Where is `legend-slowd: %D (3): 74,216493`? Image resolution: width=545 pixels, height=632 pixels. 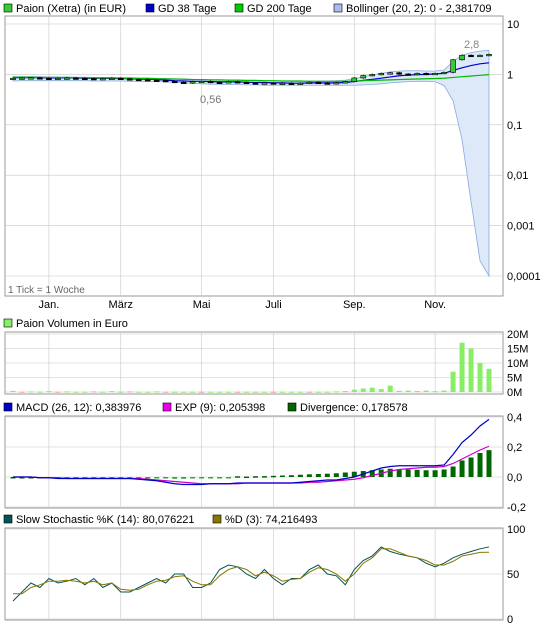 legend-slowd: %D (3): 74,216493 is located at coordinates (271, 520).